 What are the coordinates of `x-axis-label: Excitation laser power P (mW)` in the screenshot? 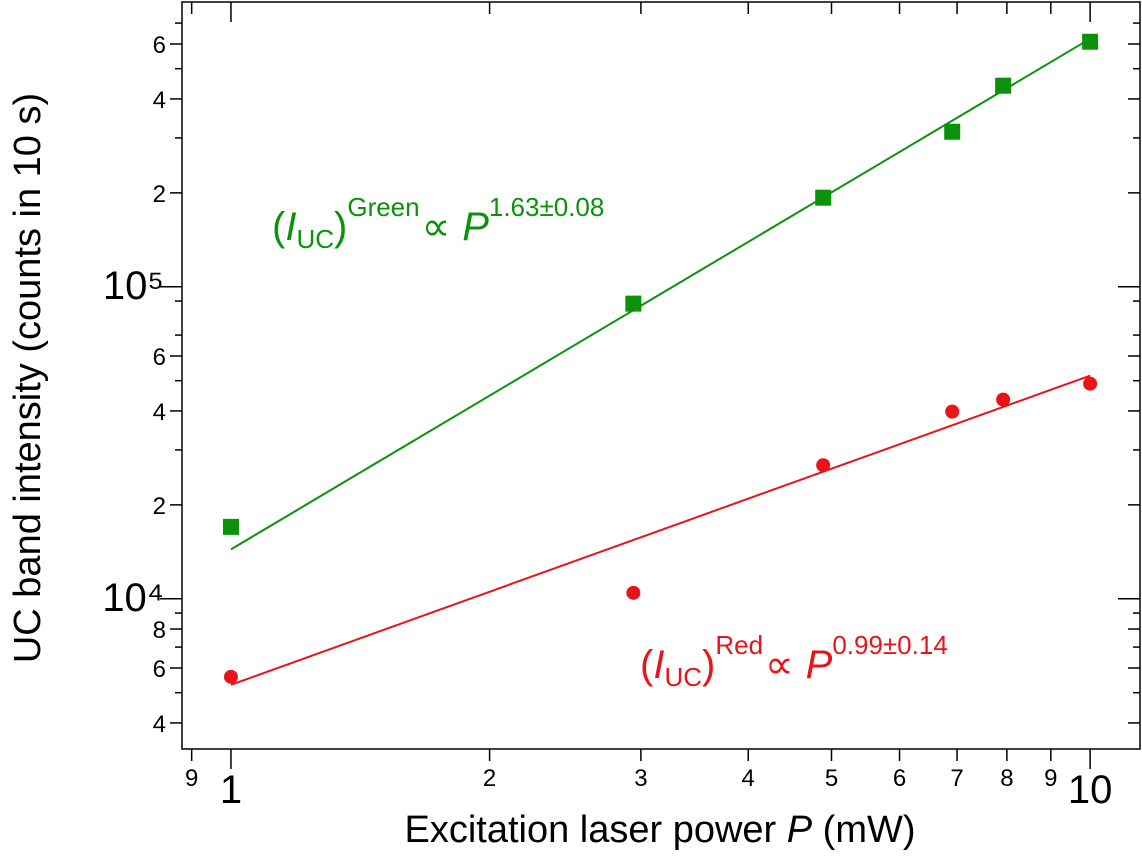 It's located at (659, 830).